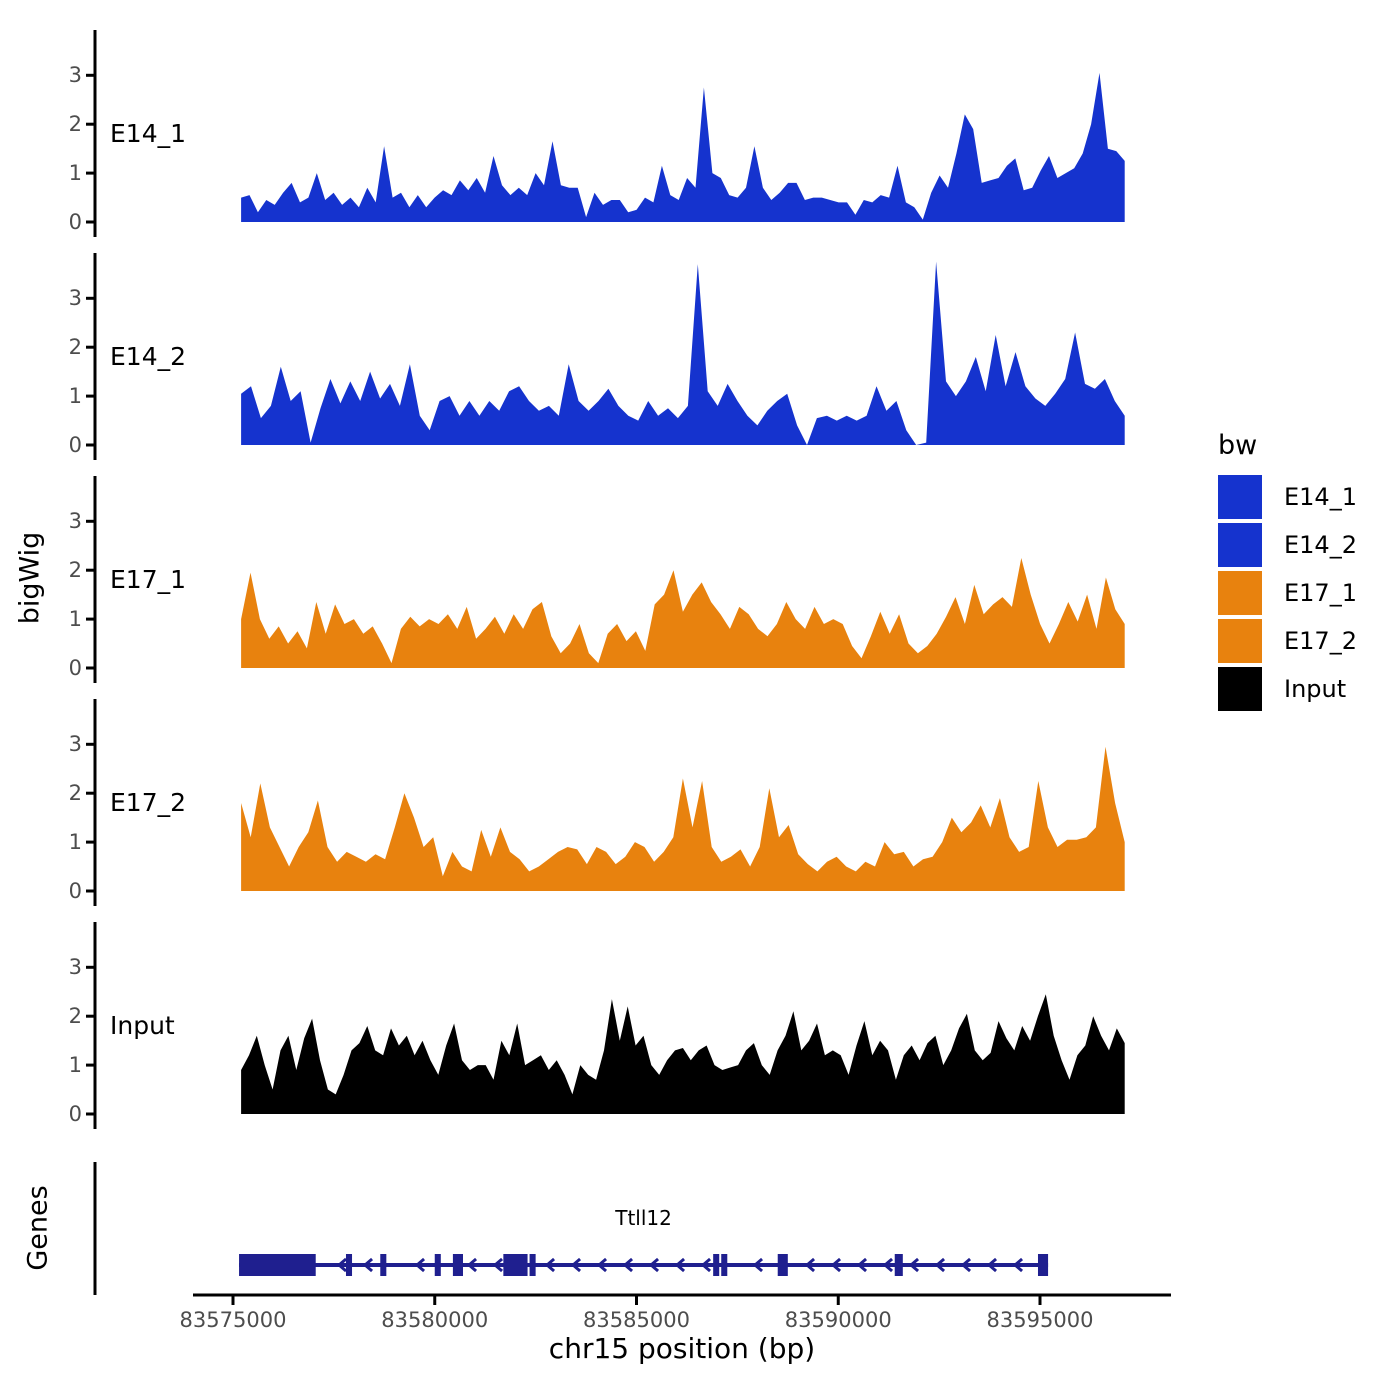 The image size is (1400, 1400). What do you see at coordinates (148, 133) in the screenshot?
I see `track-label-E14_1: E14_1` at bounding box center [148, 133].